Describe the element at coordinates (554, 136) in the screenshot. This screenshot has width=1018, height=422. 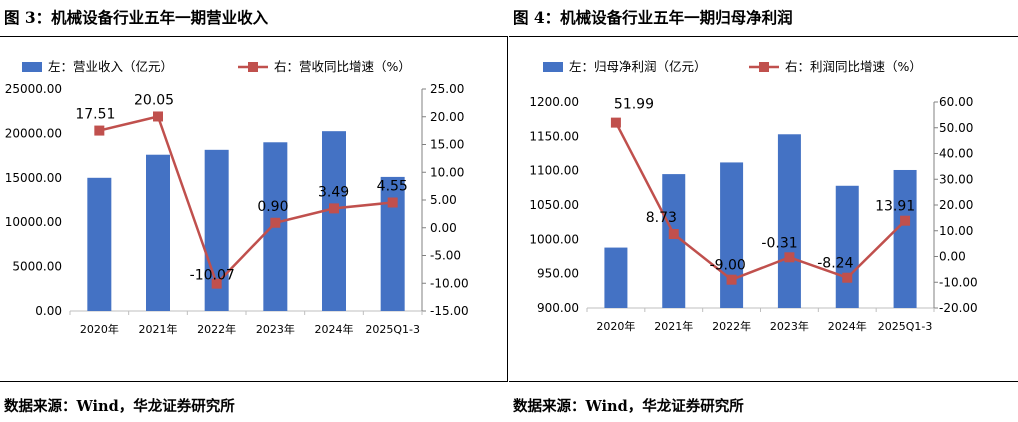
I see `left-axis-tick-label: 1150.00` at that location.